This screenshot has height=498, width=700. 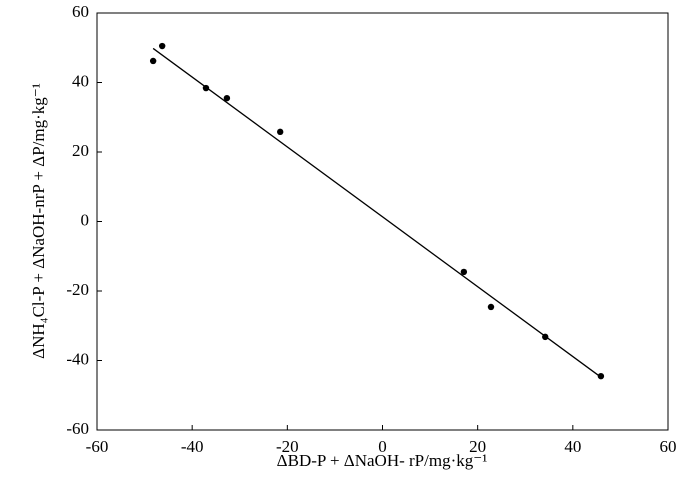 What do you see at coordinates (287, 446) in the screenshot?
I see `x-tick-label: -20` at bounding box center [287, 446].